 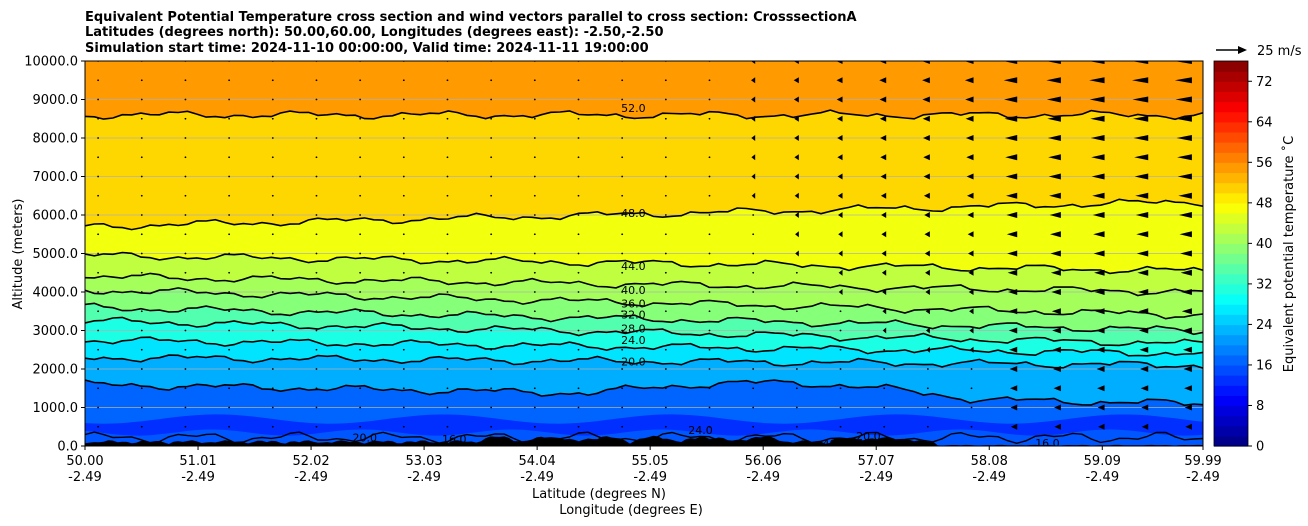 What do you see at coordinates (1264, 244) in the screenshot?
I see `colorbar-tick-label: 40` at bounding box center [1264, 244].